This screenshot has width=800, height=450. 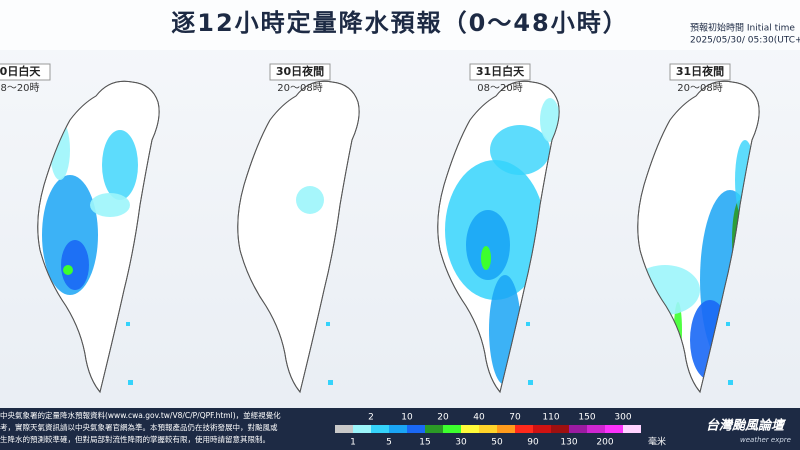 I want to click on panel-label: 30日夜間, so click(x=300, y=71).